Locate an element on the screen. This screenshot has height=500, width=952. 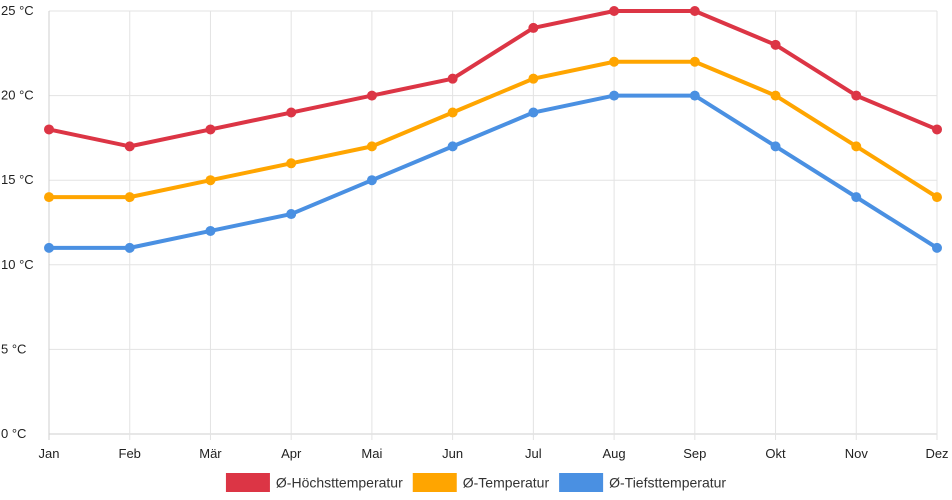
y-tick-label: 10 °C is located at coordinates (17, 264).